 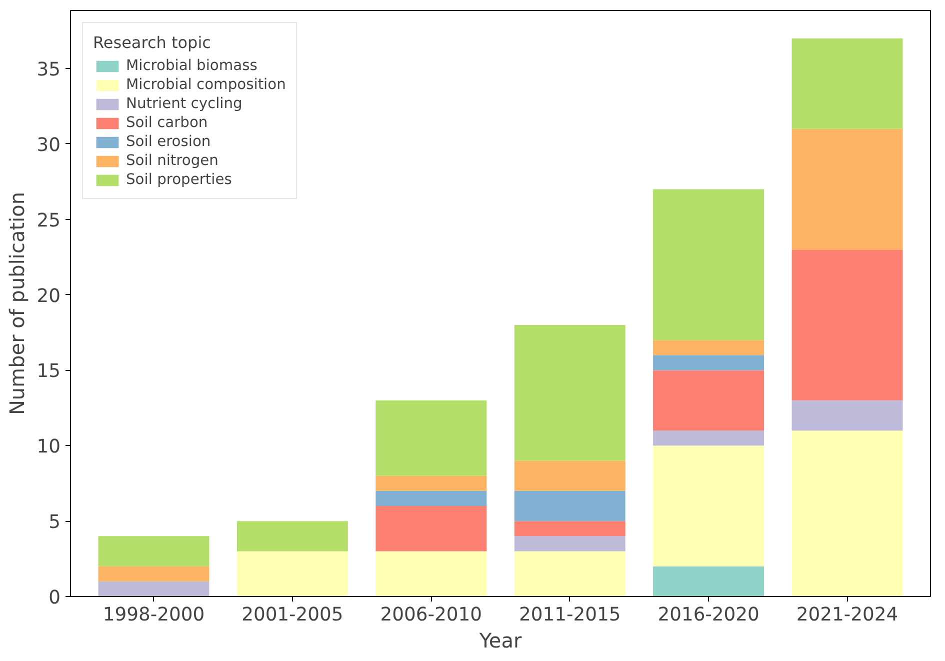 I want to click on x-tick-label: 2016-2020, so click(x=709, y=615).